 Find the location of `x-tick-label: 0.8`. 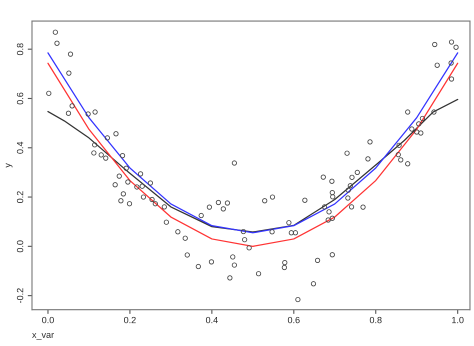

x-tick-label: 0.8 is located at coordinates (376, 320).